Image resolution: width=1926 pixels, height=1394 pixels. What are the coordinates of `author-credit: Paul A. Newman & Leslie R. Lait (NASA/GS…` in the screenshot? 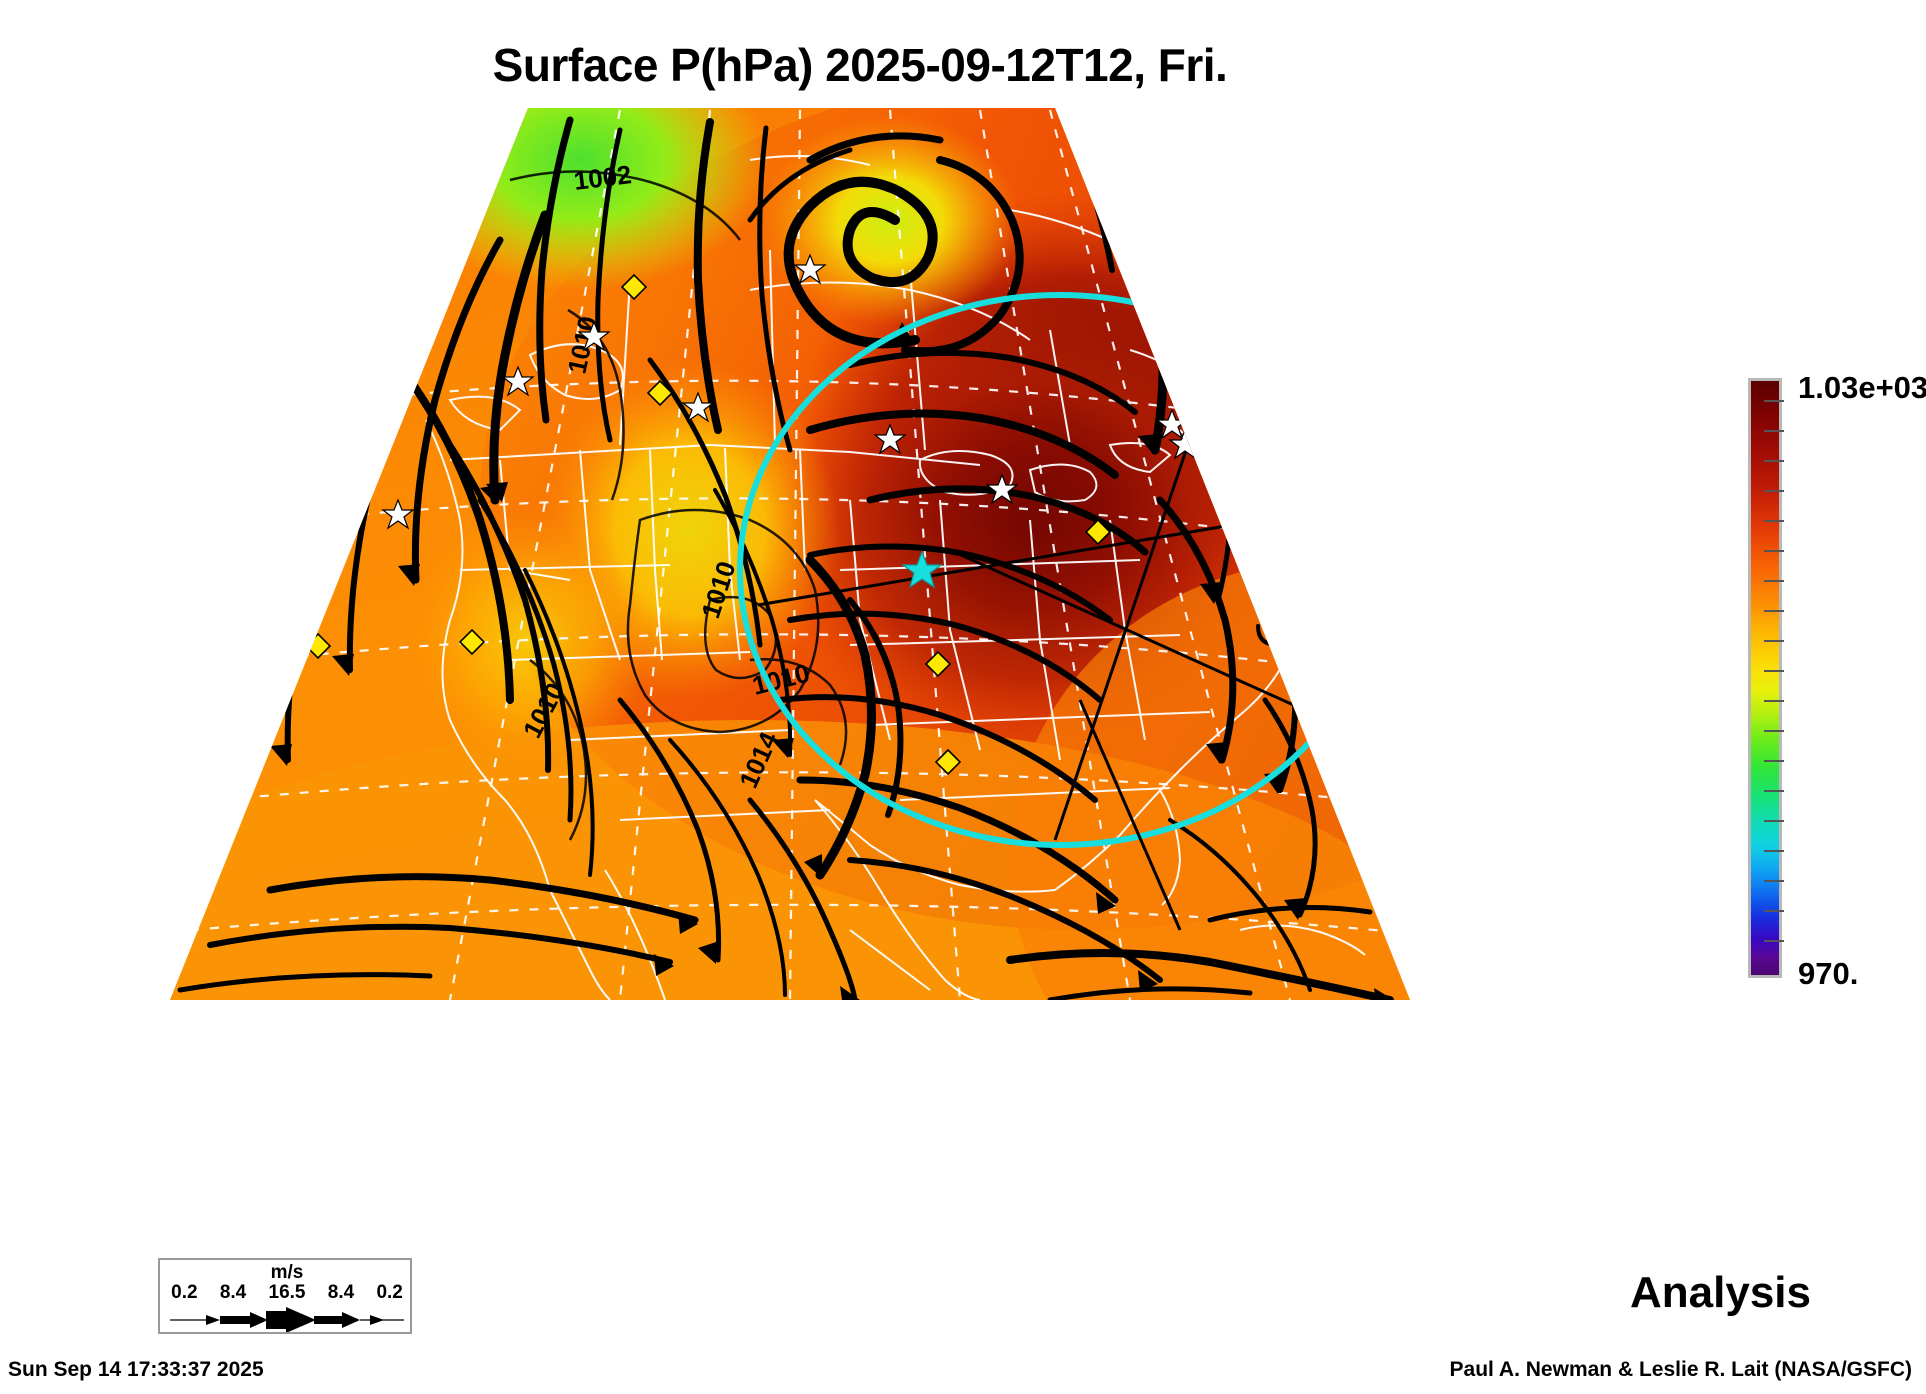 It's located at (1680, 1369).